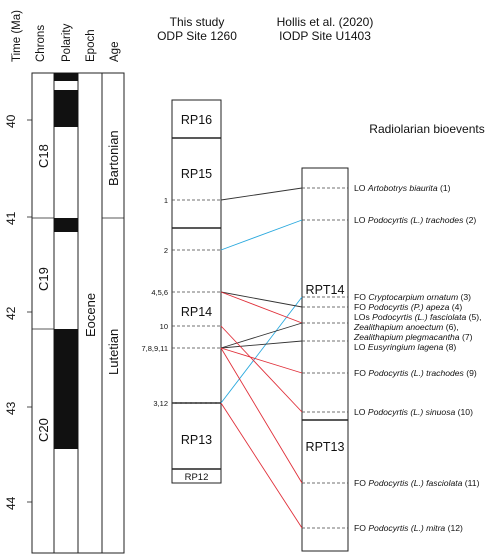 The height and width of the screenshot is (557, 500). What do you see at coordinates (91, 45) in the screenshot?
I see `epoch-header: Epoch` at bounding box center [91, 45].